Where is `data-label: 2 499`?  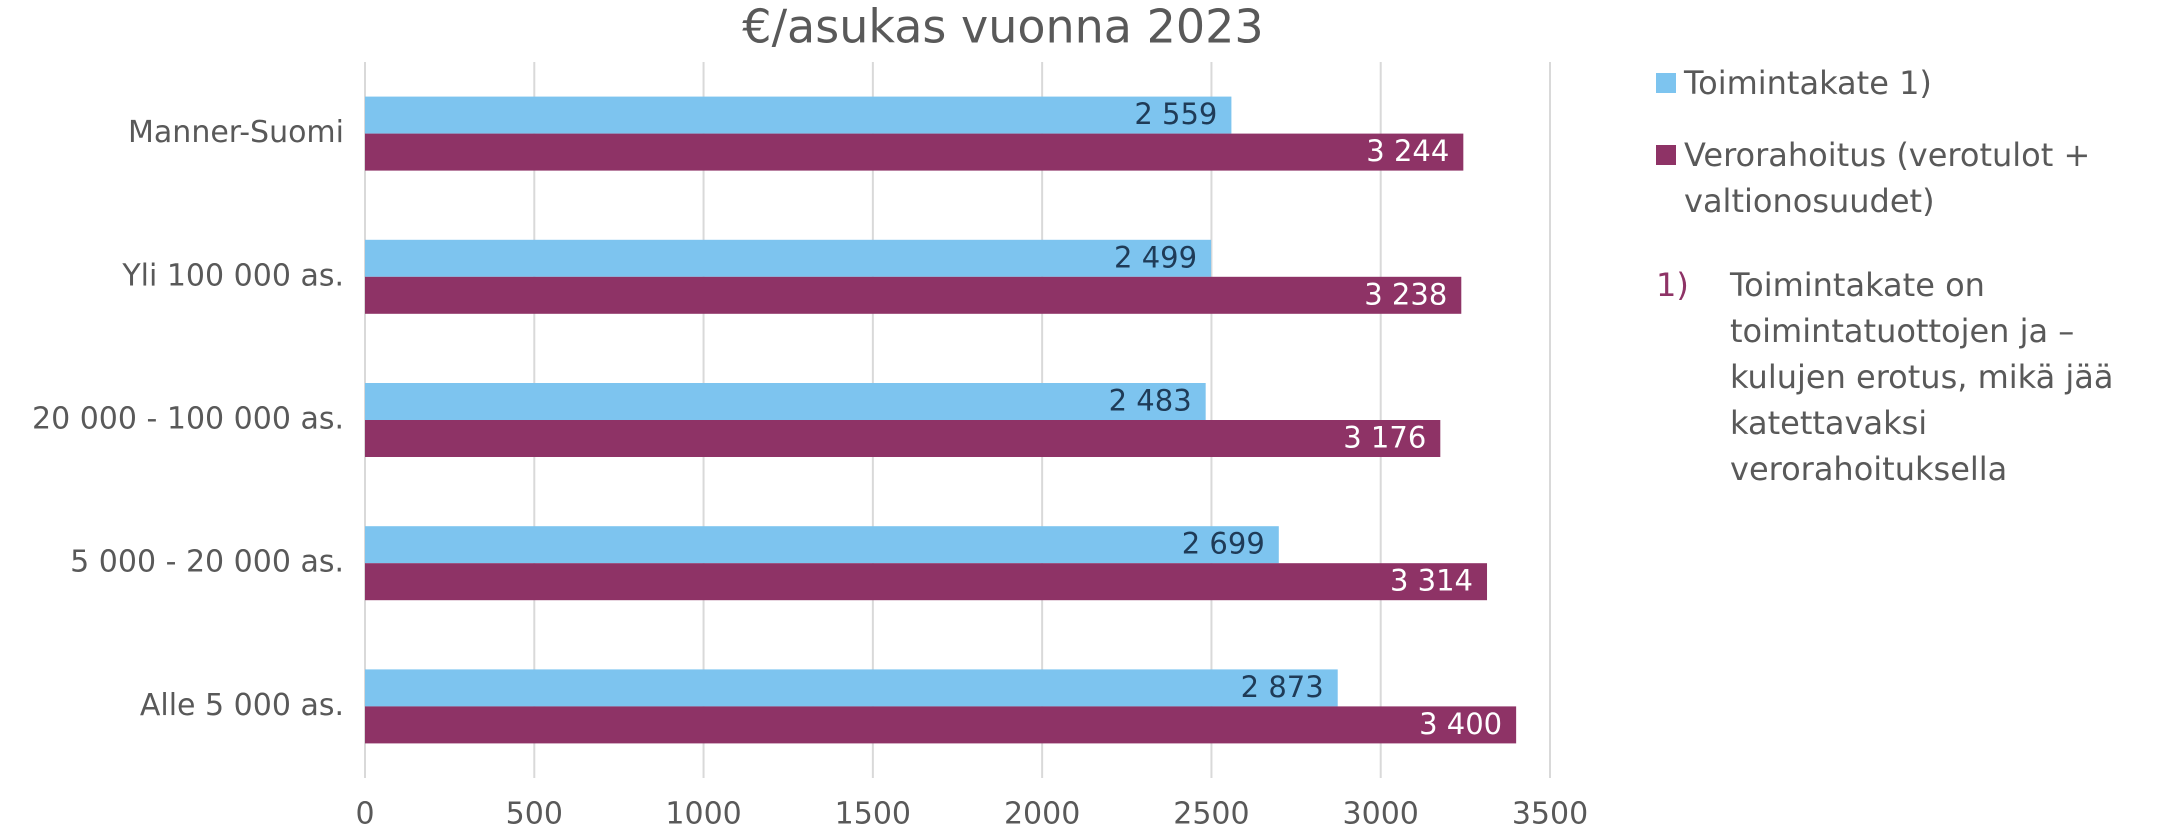 data-label: 2 499 is located at coordinates (1155, 257).